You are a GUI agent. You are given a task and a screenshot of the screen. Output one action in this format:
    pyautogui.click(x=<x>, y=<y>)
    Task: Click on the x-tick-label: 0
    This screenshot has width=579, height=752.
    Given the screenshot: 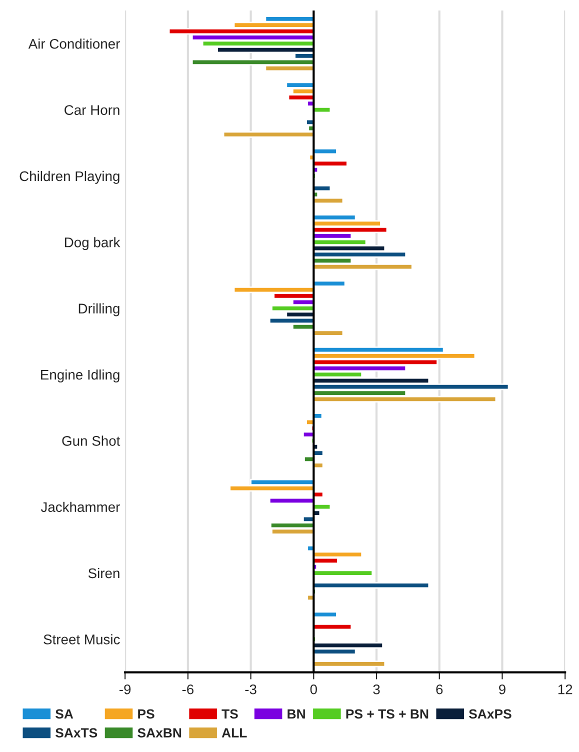 What is the action you would take?
    pyautogui.click(x=313, y=689)
    